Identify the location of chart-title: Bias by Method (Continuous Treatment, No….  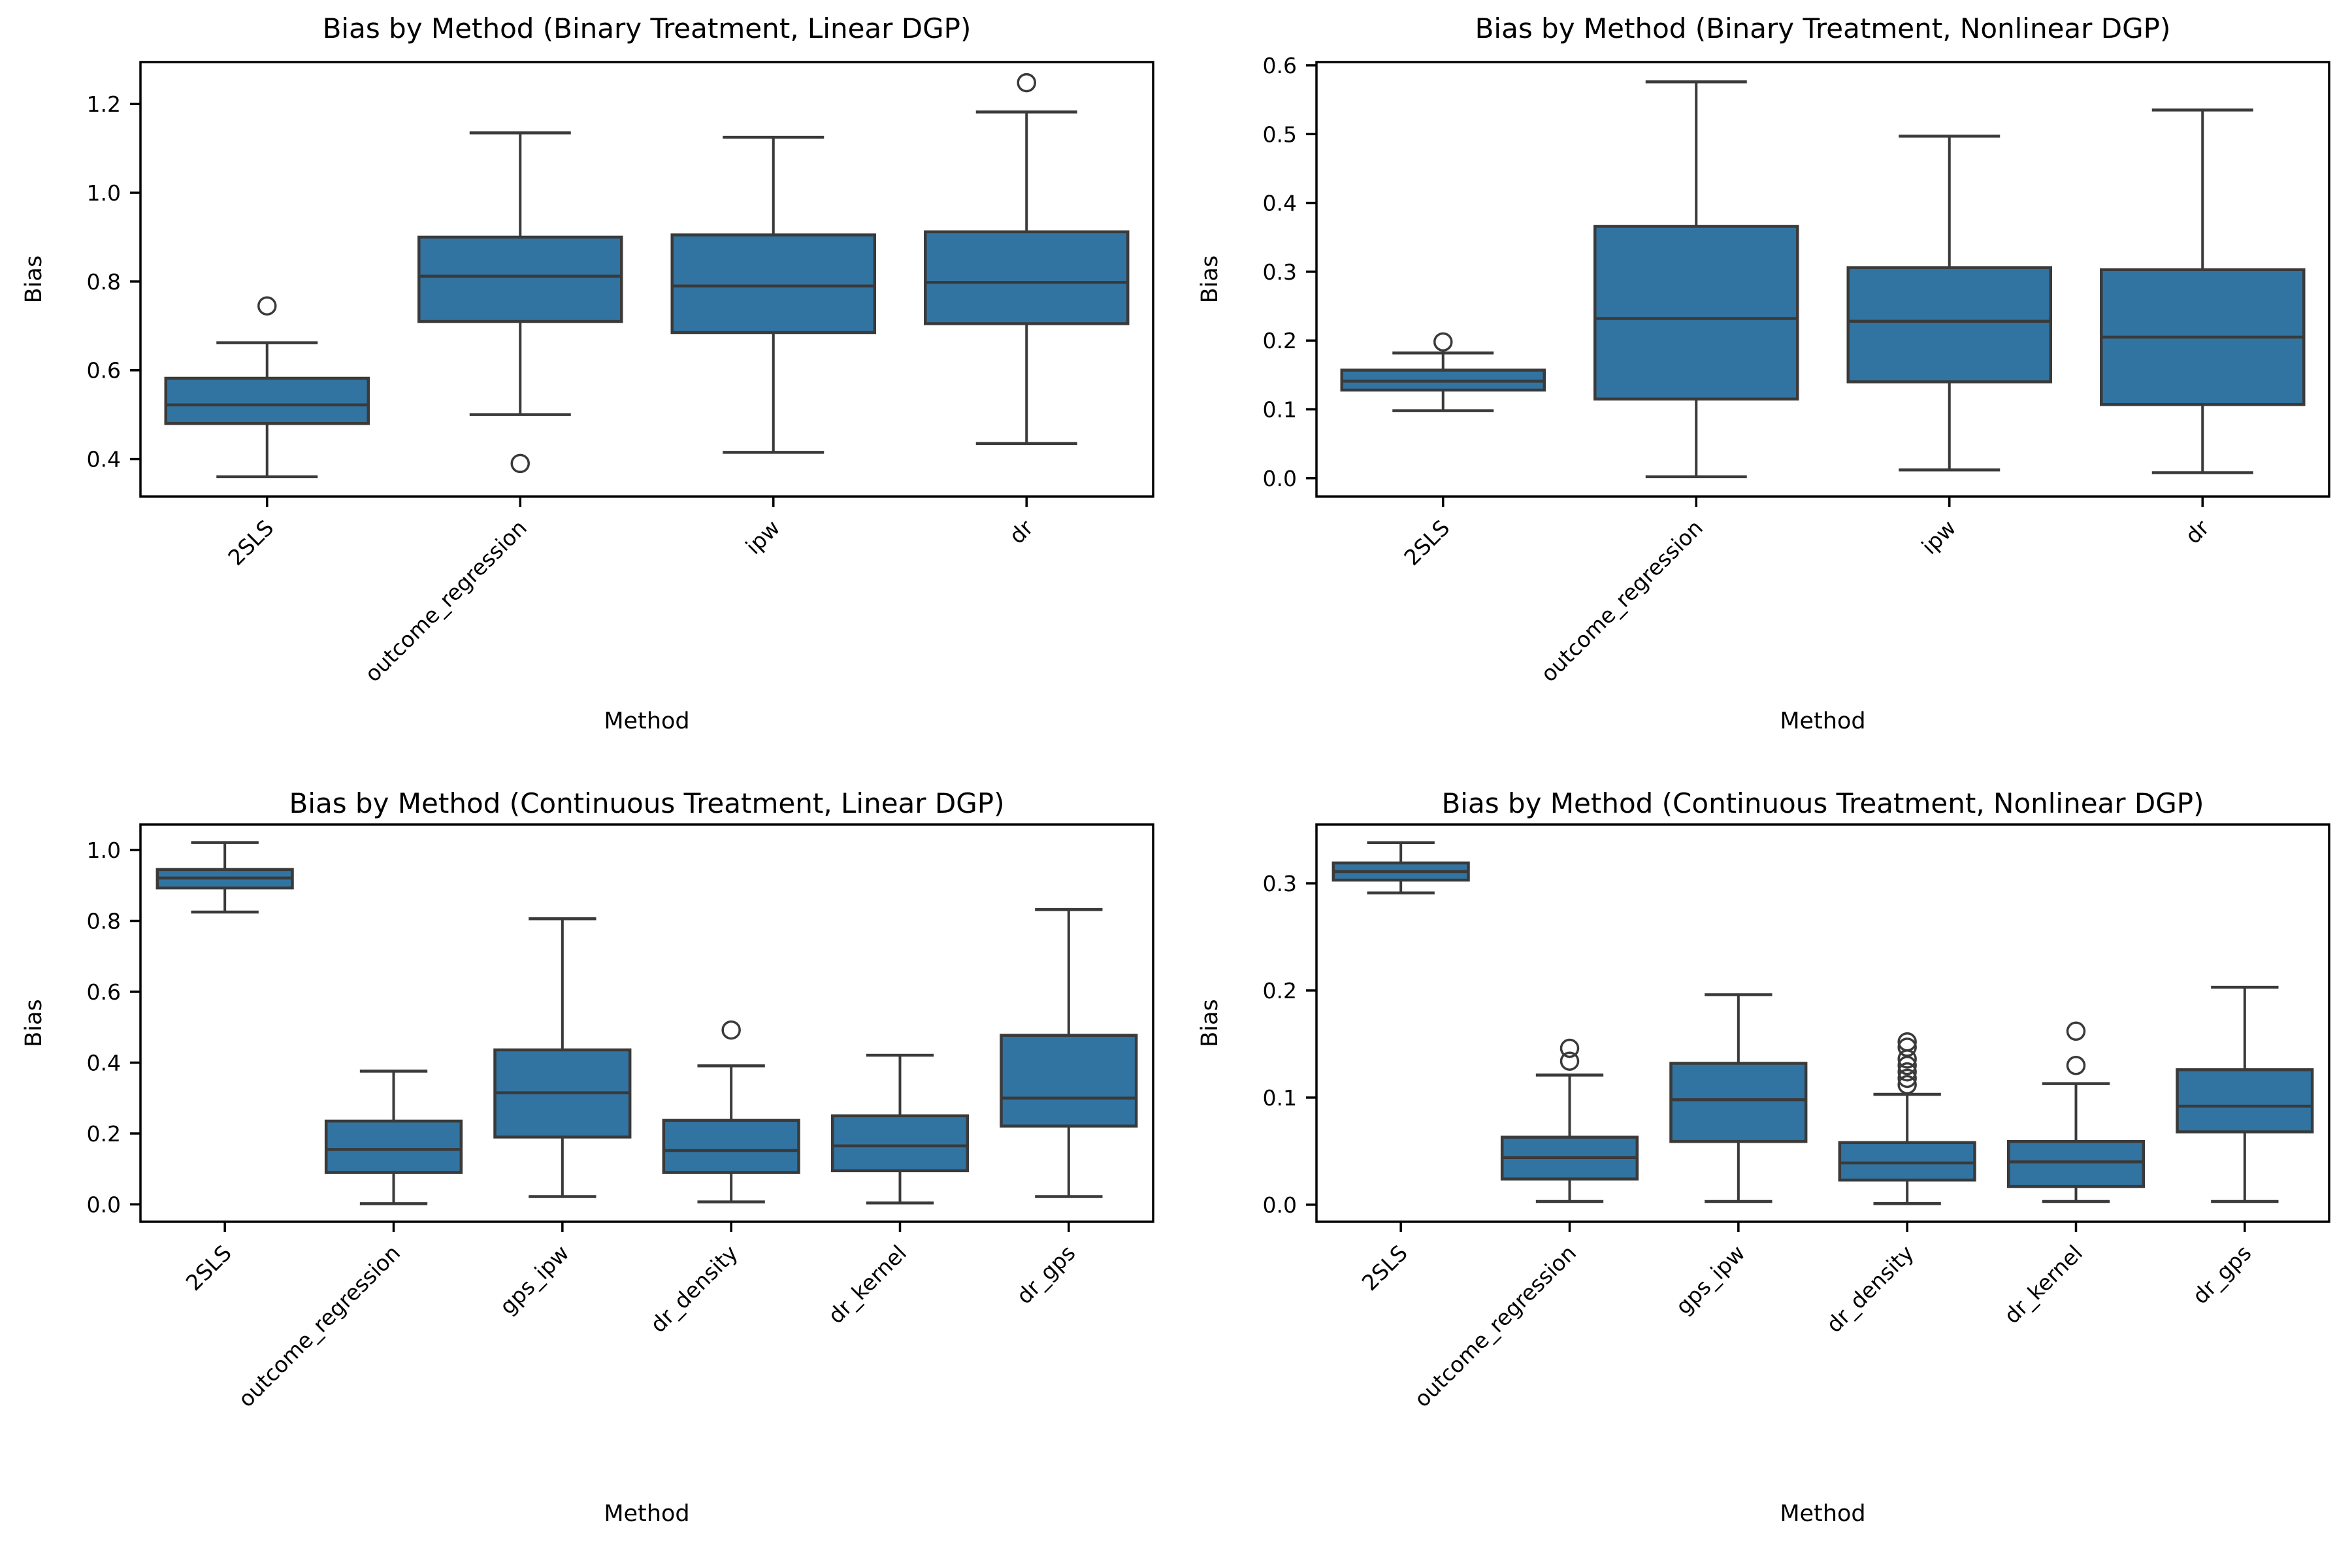
(1822, 803).